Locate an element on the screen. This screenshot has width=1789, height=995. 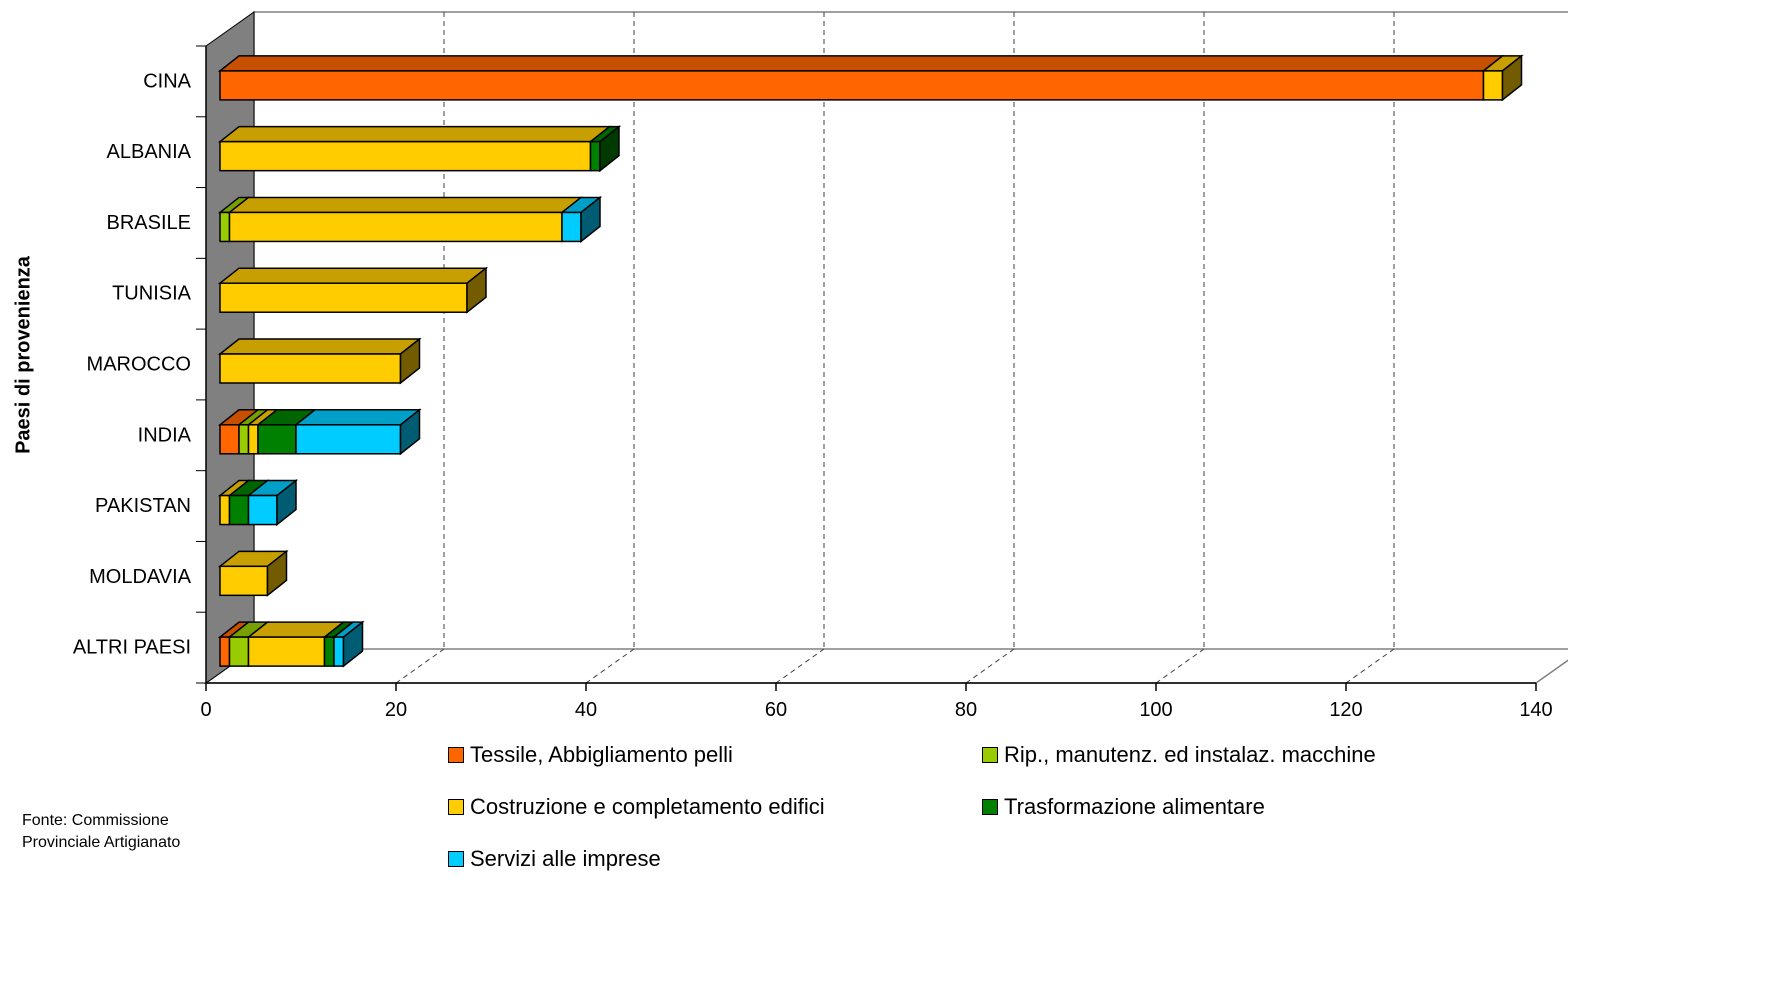
legend-label: Servizi alle imprese is located at coordinates (565, 858).